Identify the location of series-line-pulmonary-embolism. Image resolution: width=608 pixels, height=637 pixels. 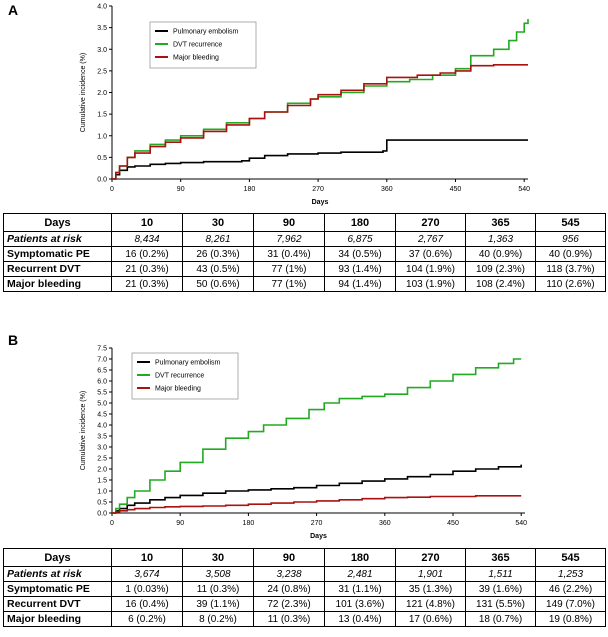
(317, 489).